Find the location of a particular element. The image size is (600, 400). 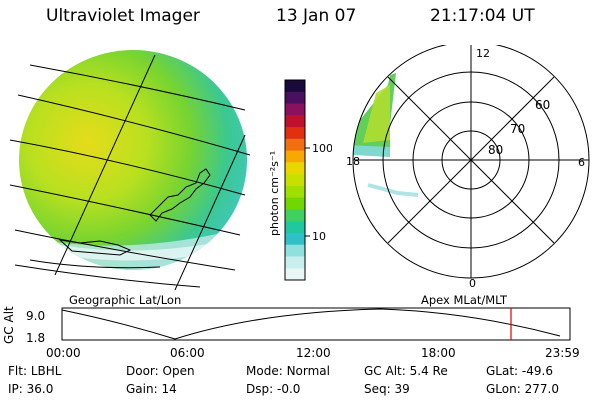

status-glon: GLon: 277.0 is located at coordinates (522, 389).